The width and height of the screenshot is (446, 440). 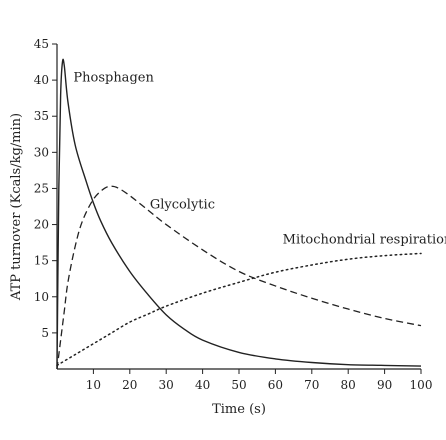 What do you see at coordinates (238, 385) in the screenshot?
I see `x-tick-label: 50` at bounding box center [238, 385].